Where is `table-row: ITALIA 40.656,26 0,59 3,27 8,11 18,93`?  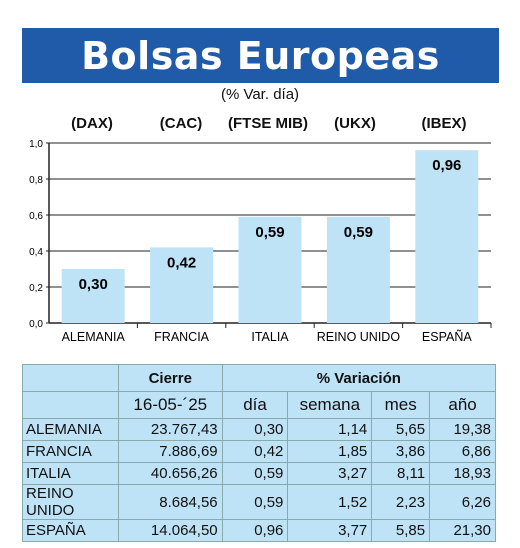 table-row: ITALIA 40.656,26 0,59 3,27 8,11 18,93 is located at coordinates (259, 473).